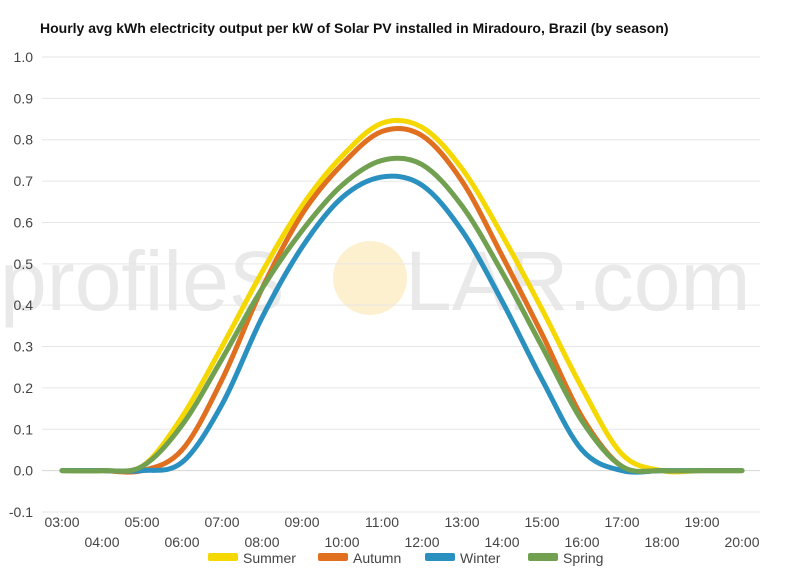 This screenshot has height=570, width=800. What do you see at coordinates (223, 557) in the screenshot?
I see `legend-swatch-summer` at bounding box center [223, 557].